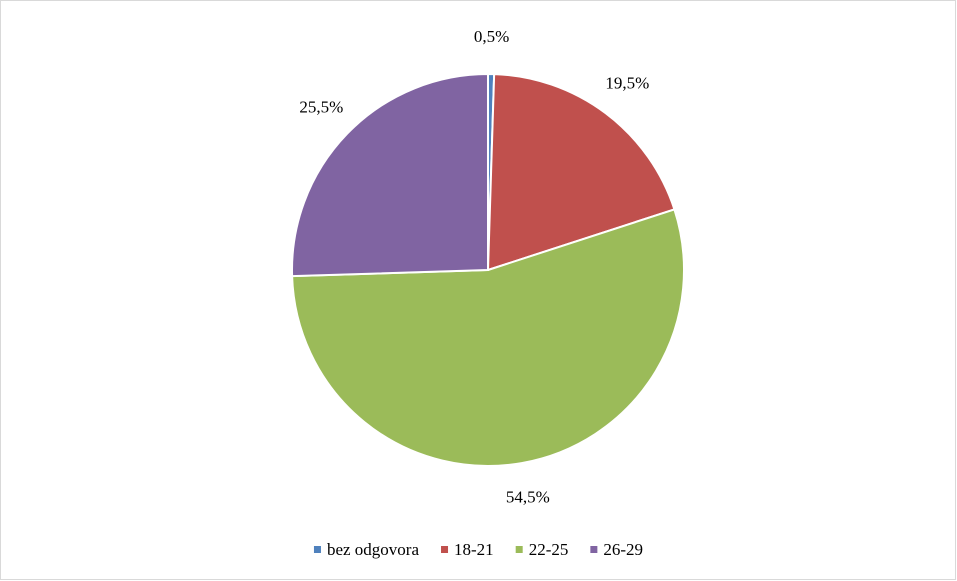 Image resolution: width=957 pixels, height=581 pixels. Describe the element at coordinates (627, 82) in the screenshot. I see `data-label: 19,5%` at that location.